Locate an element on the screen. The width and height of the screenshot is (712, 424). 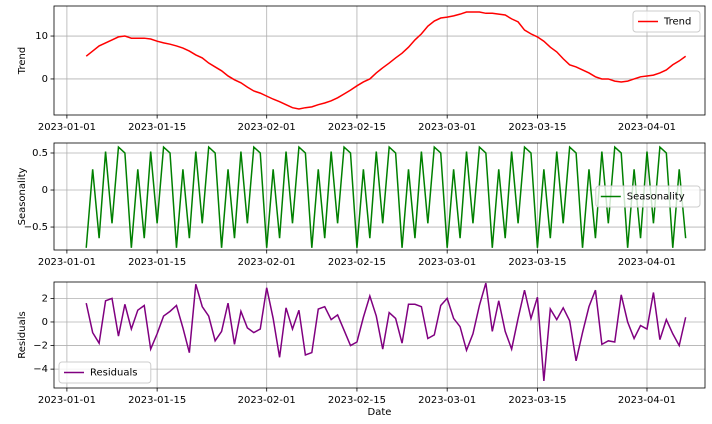
legend-label: Trend is located at coordinates (677, 22).